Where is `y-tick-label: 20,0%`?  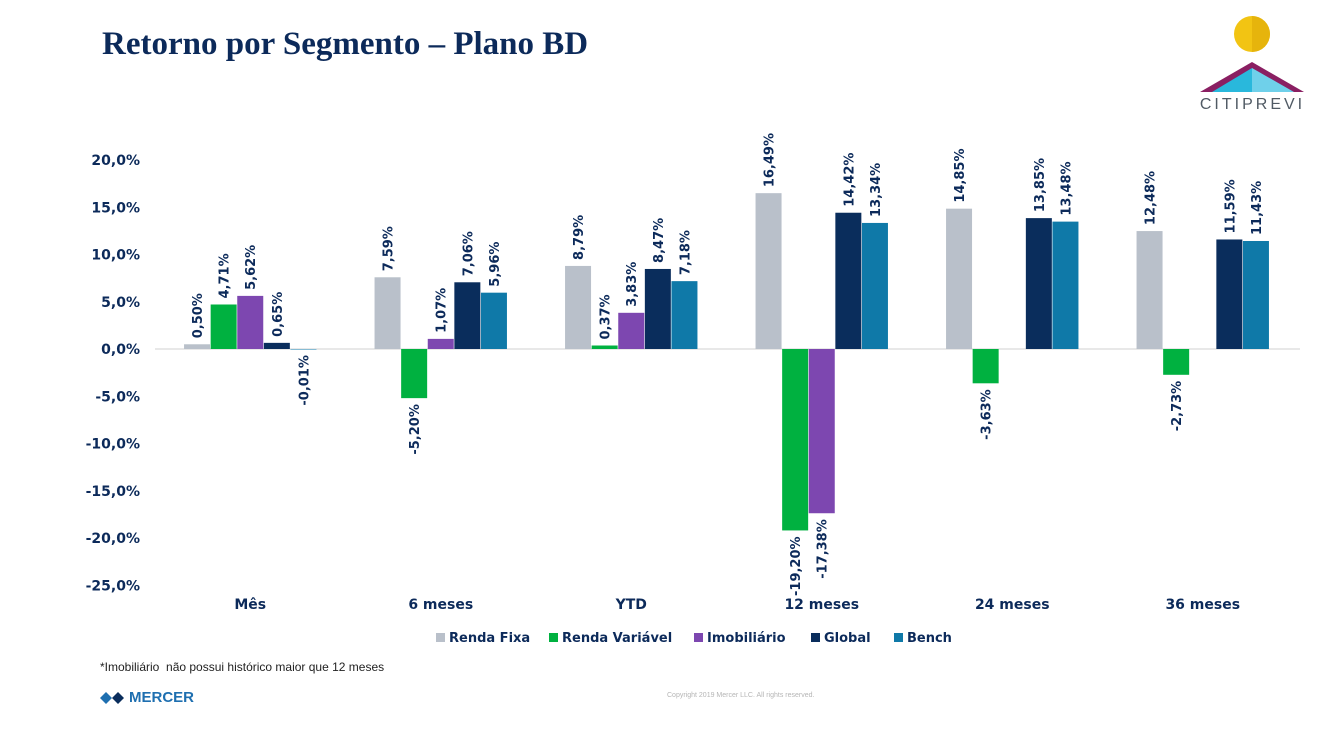
y-tick-label: 20,0% is located at coordinates (115, 161).